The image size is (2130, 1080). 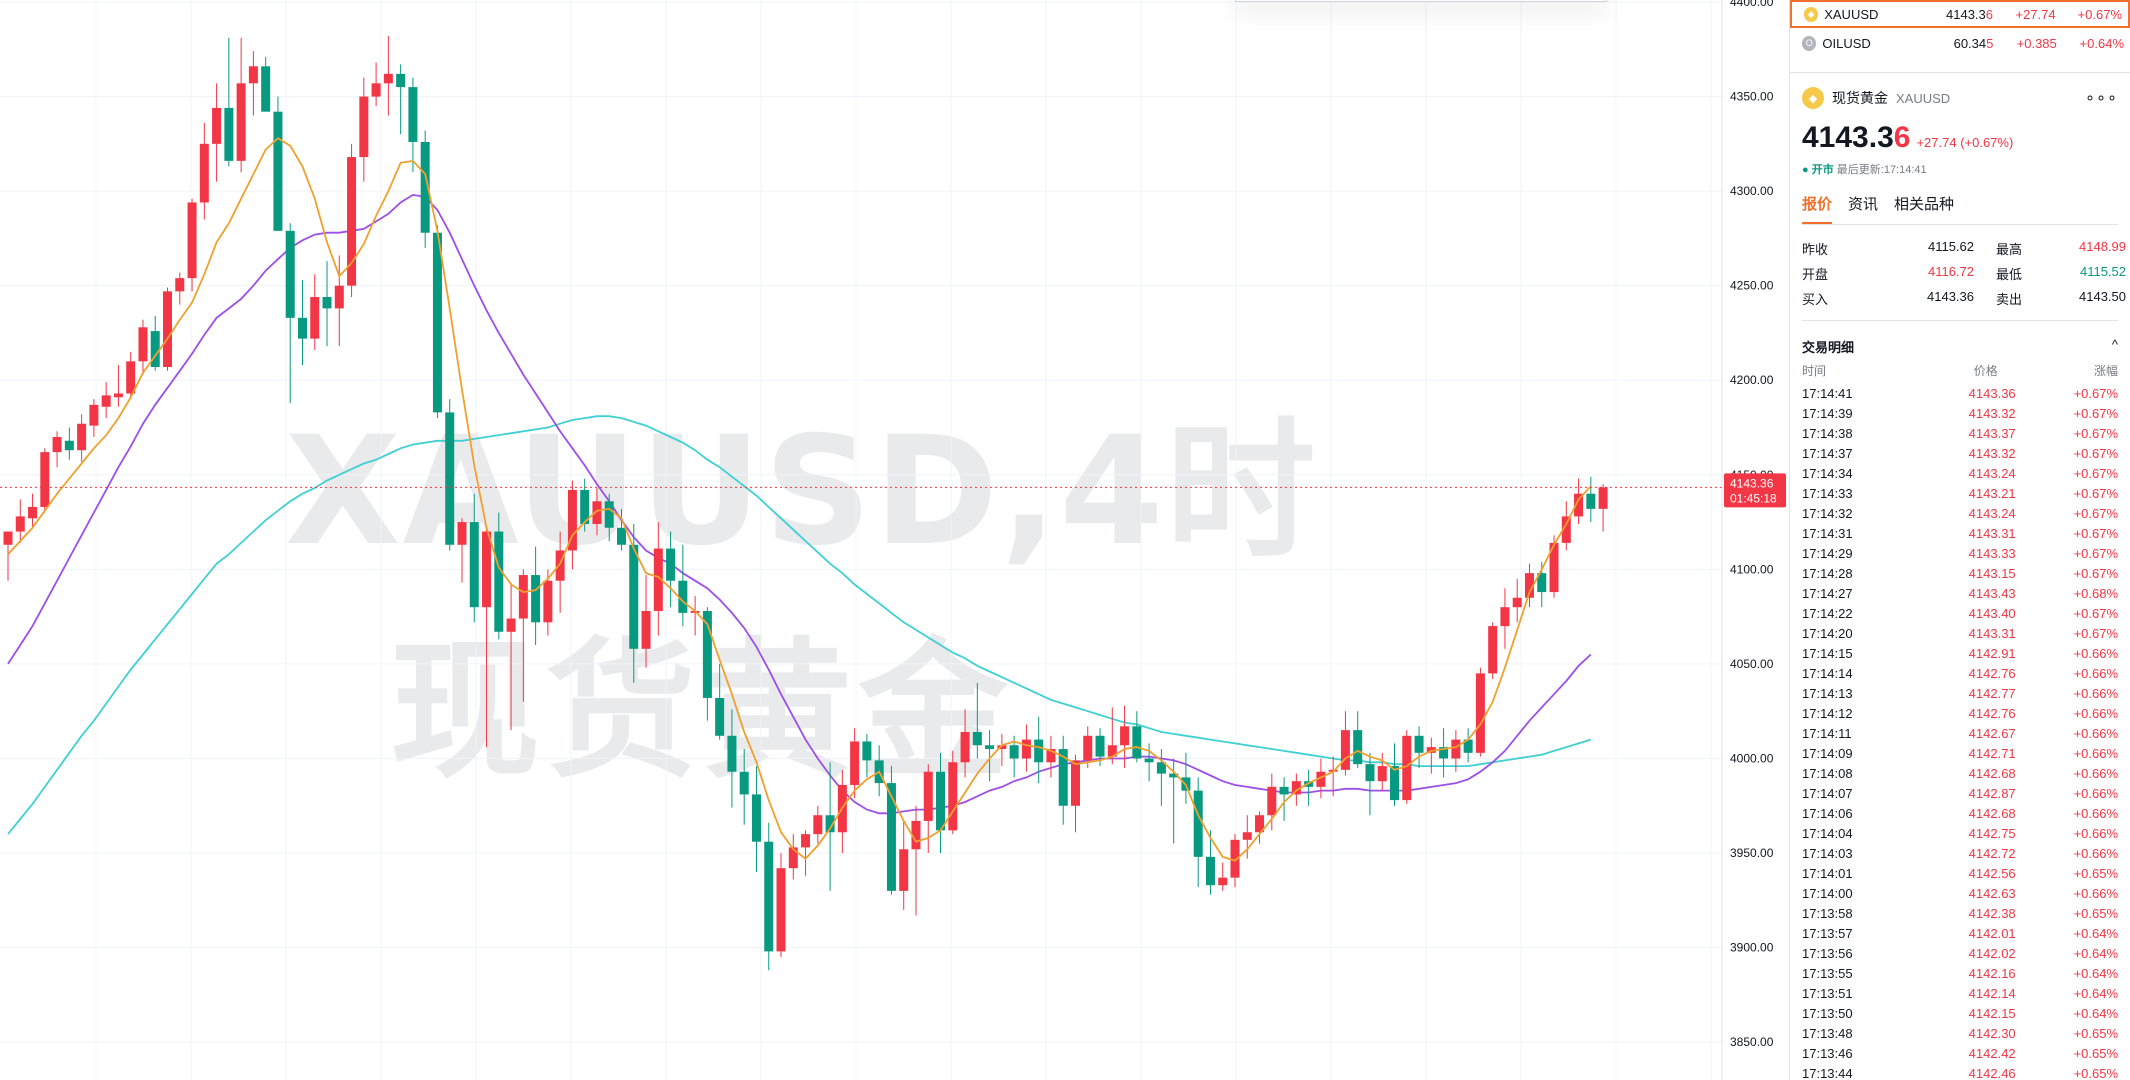 I want to click on trade-row: 17:14:38 4143.37 +0.67%, so click(x=1960, y=433).